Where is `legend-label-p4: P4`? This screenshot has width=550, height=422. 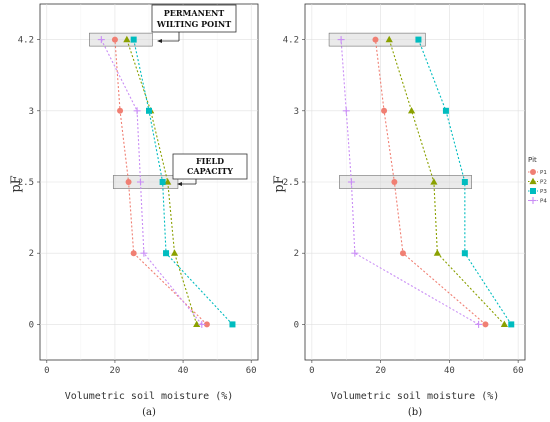 legend-label-p4: P4 is located at coordinates (543, 202).